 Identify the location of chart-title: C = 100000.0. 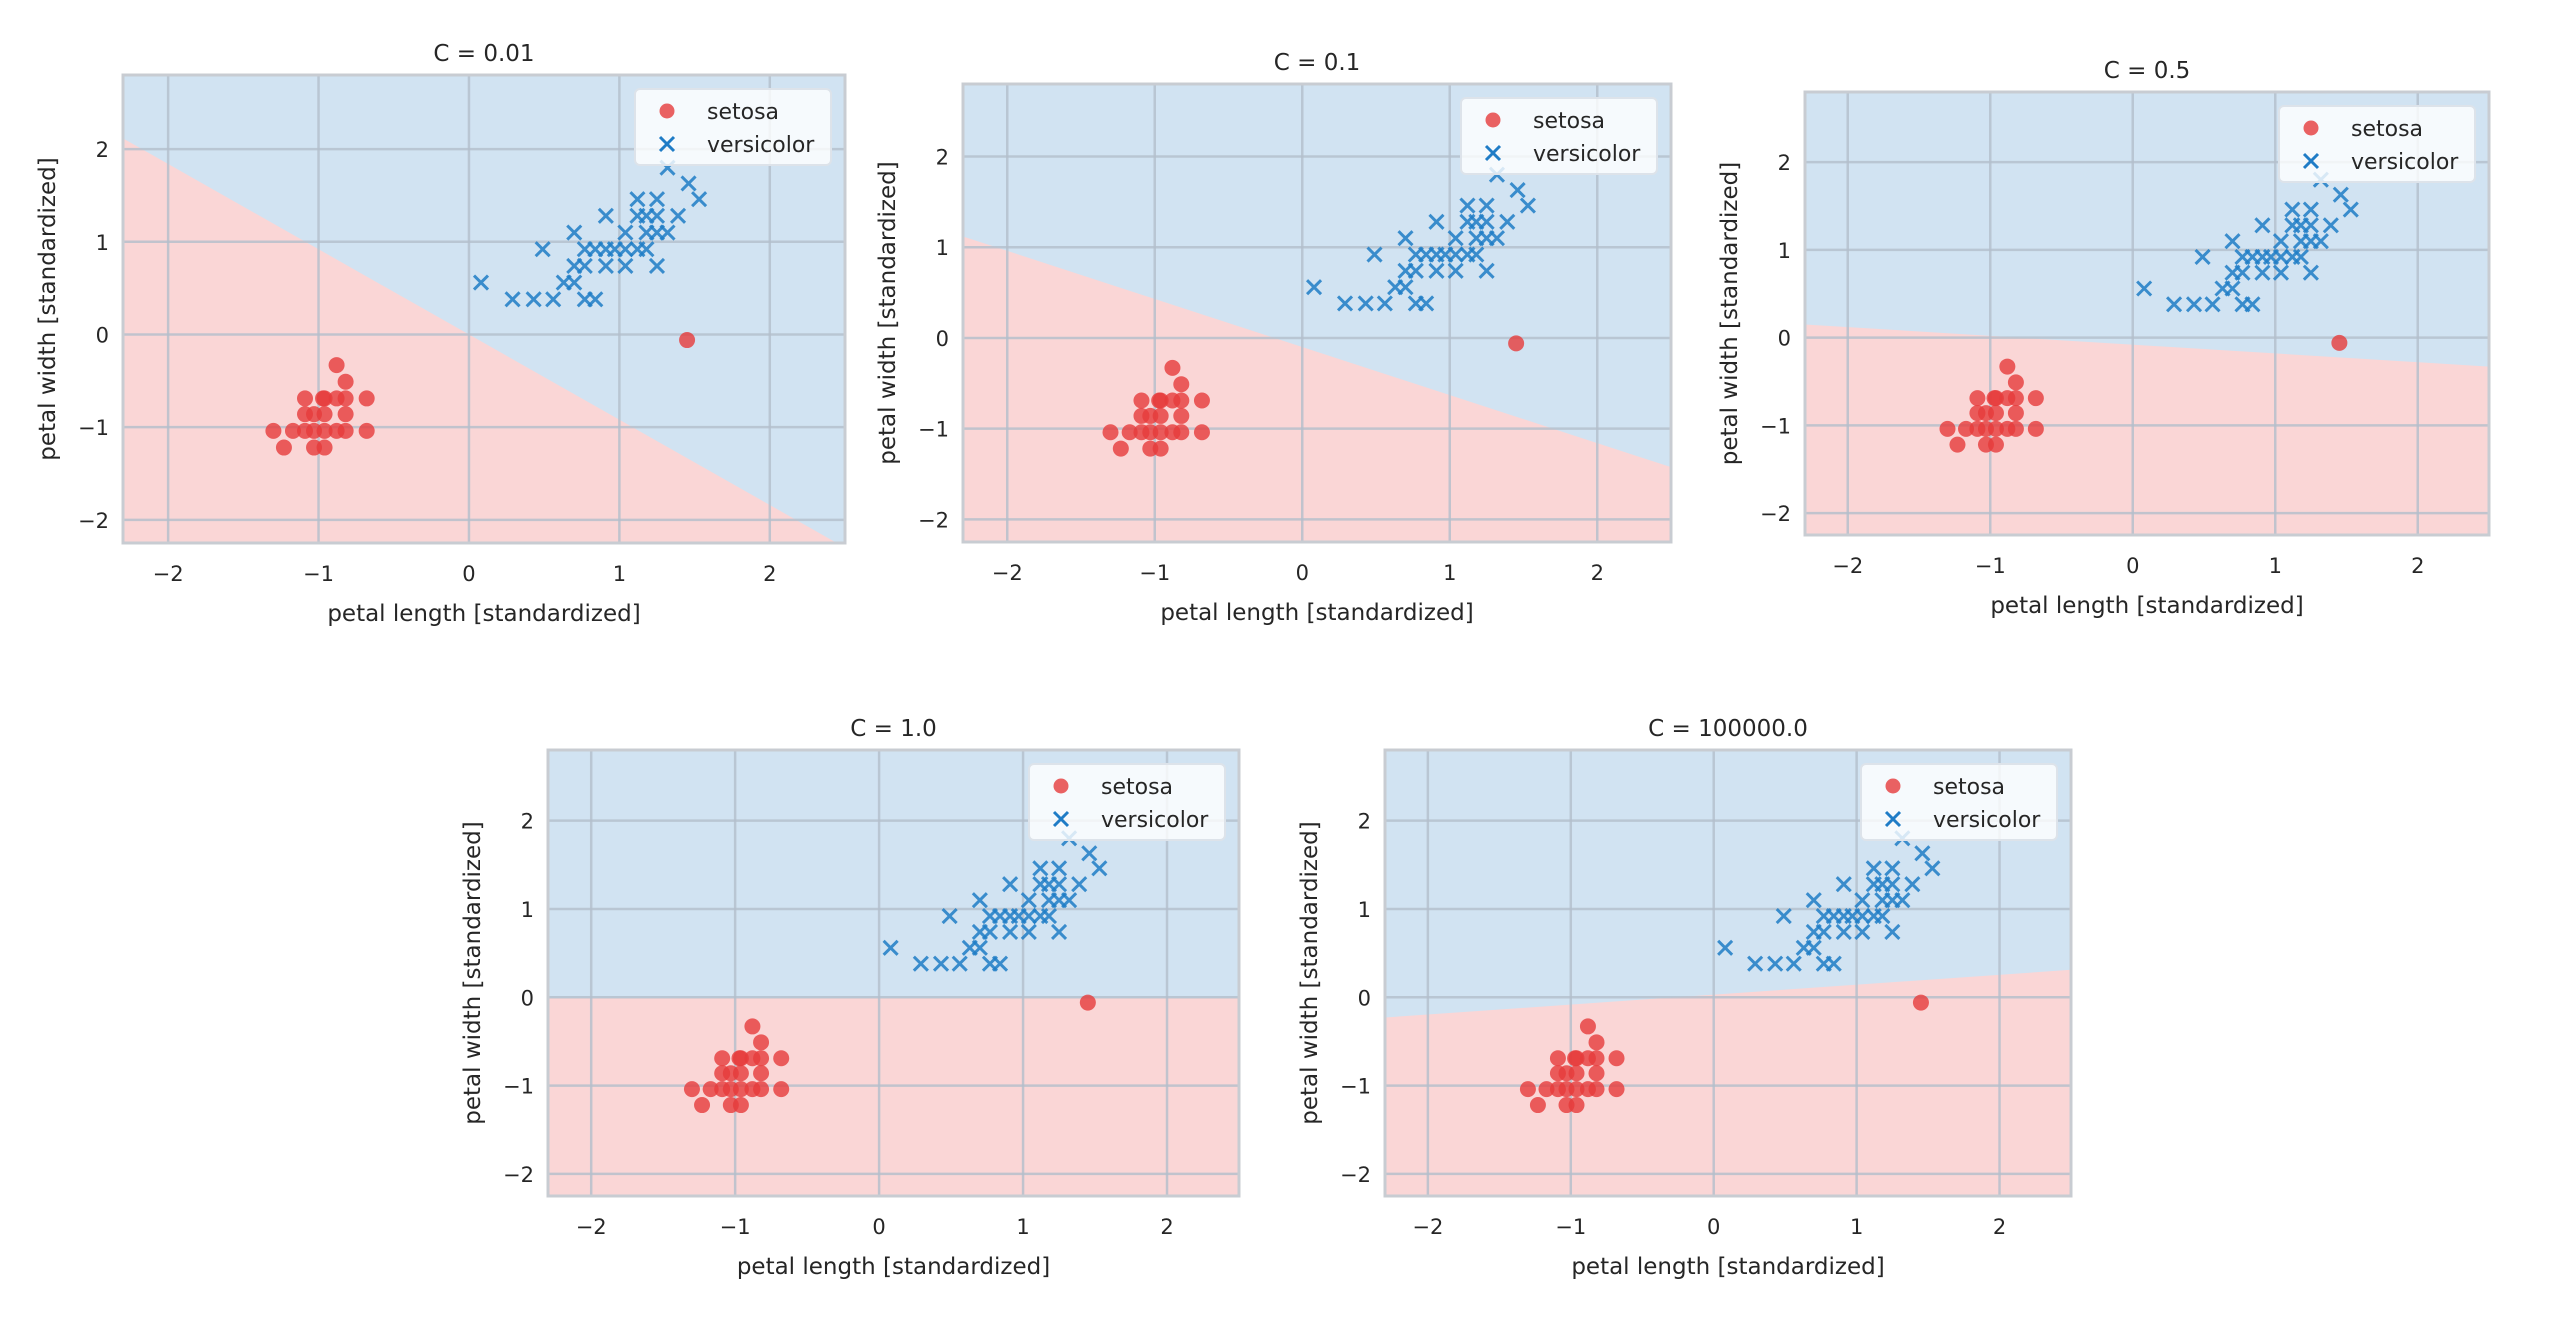
(1728, 729).